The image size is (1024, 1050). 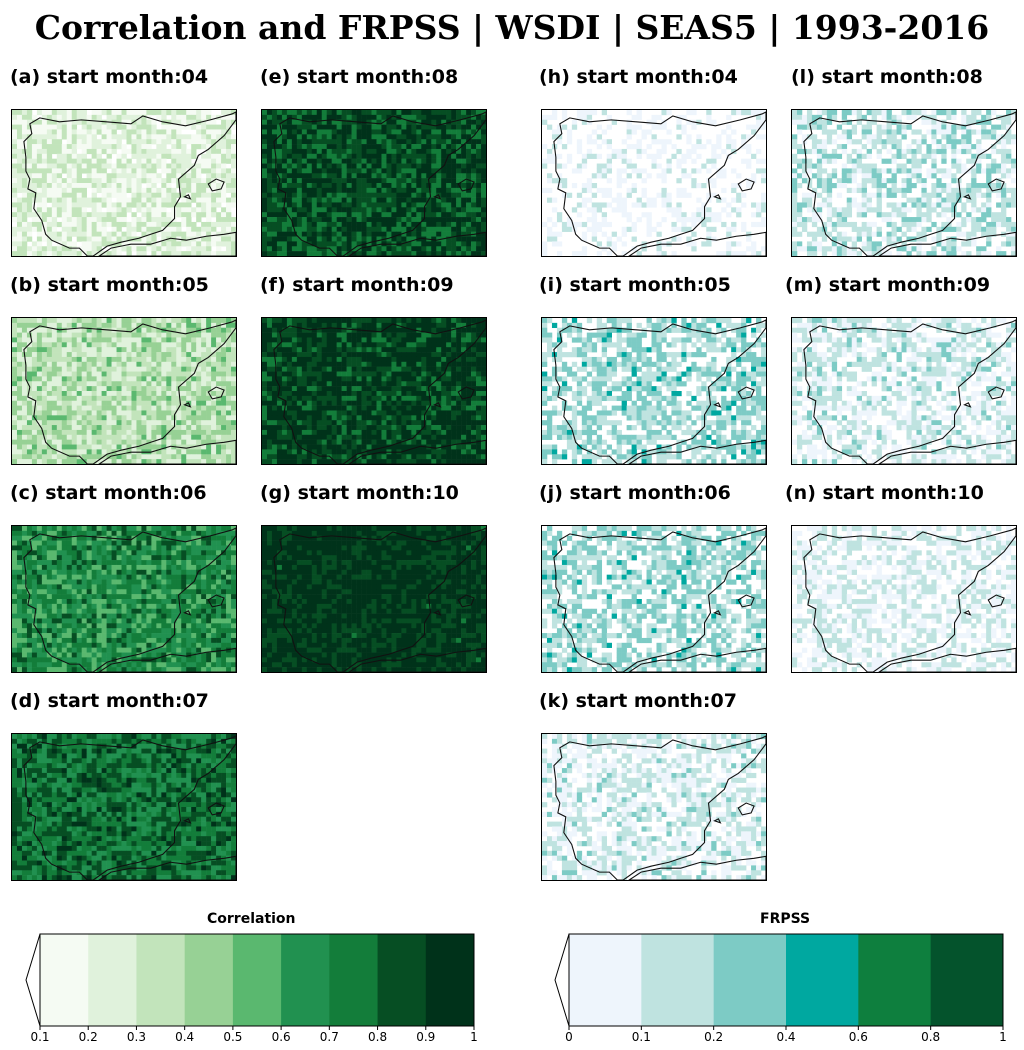 What do you see at coordinates (635, 493) in the screenshot?
I see `panel-title: (j) start month:06` at bounding box center [635, 493].